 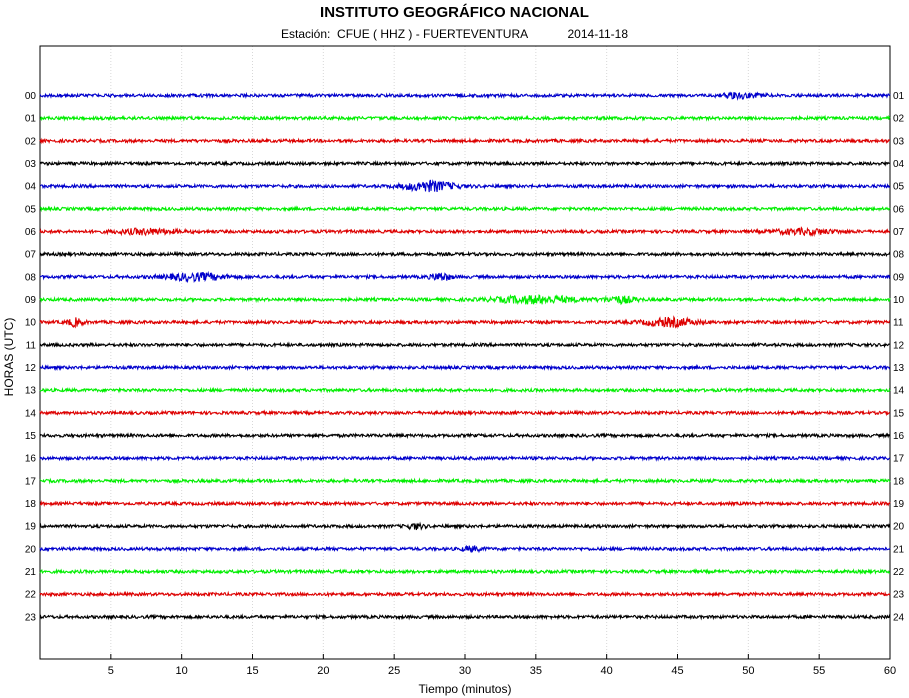 I want to click on hour-label-right: 23, so click(x=899, y=595).